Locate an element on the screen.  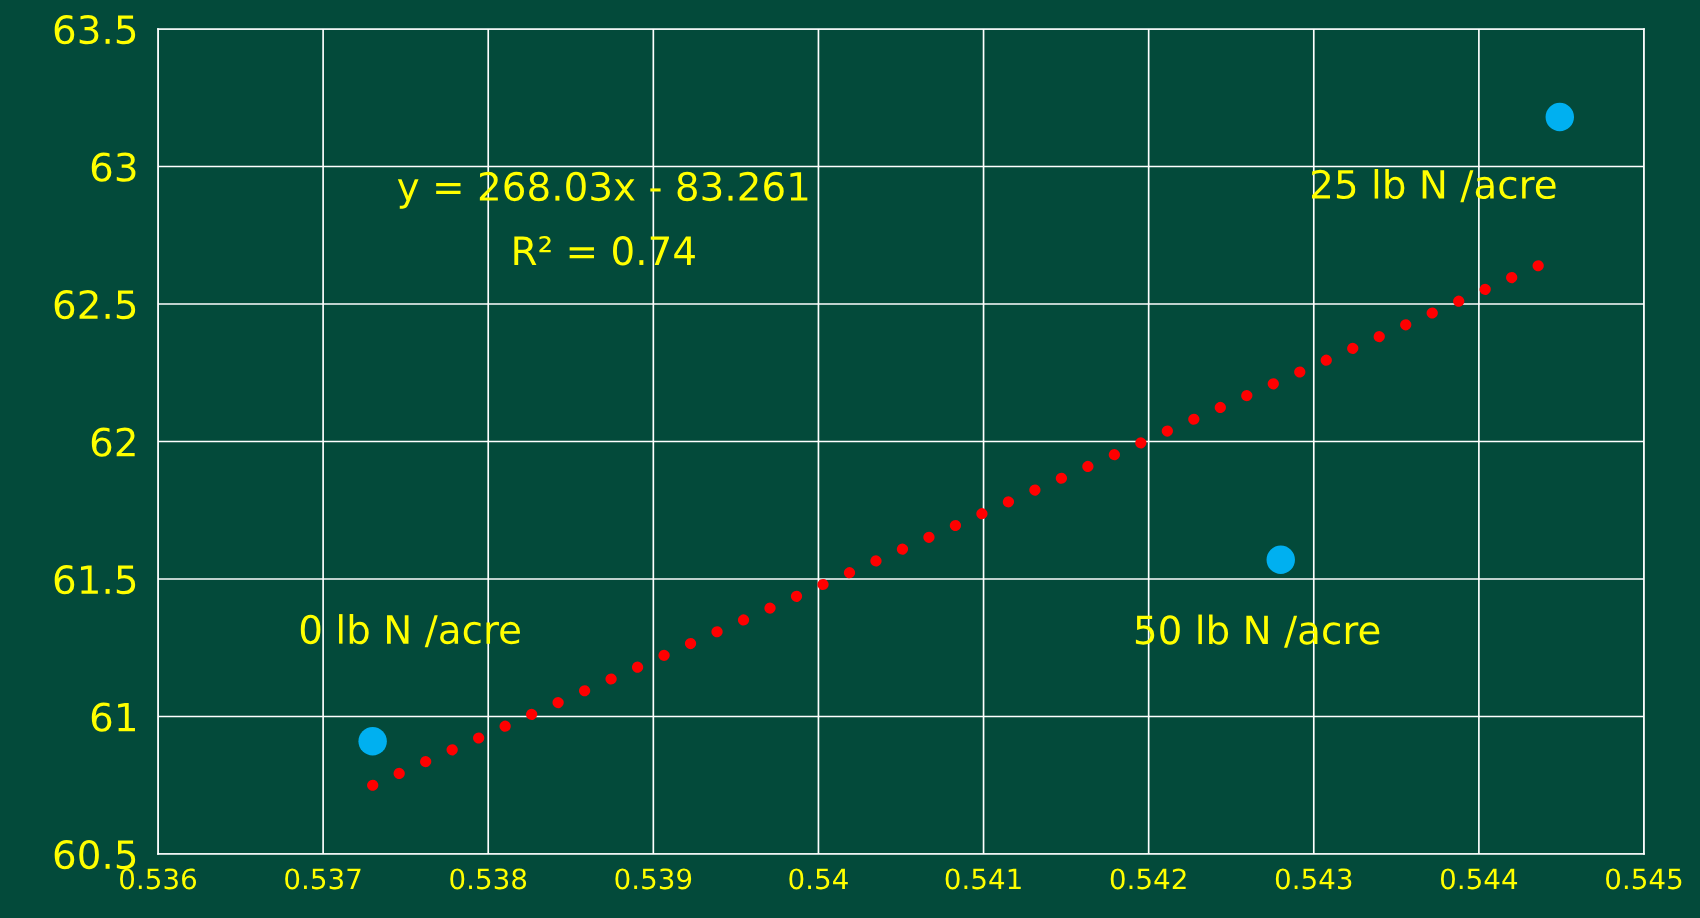
y-tick-label: 63 is located at coordinates (113, 167).